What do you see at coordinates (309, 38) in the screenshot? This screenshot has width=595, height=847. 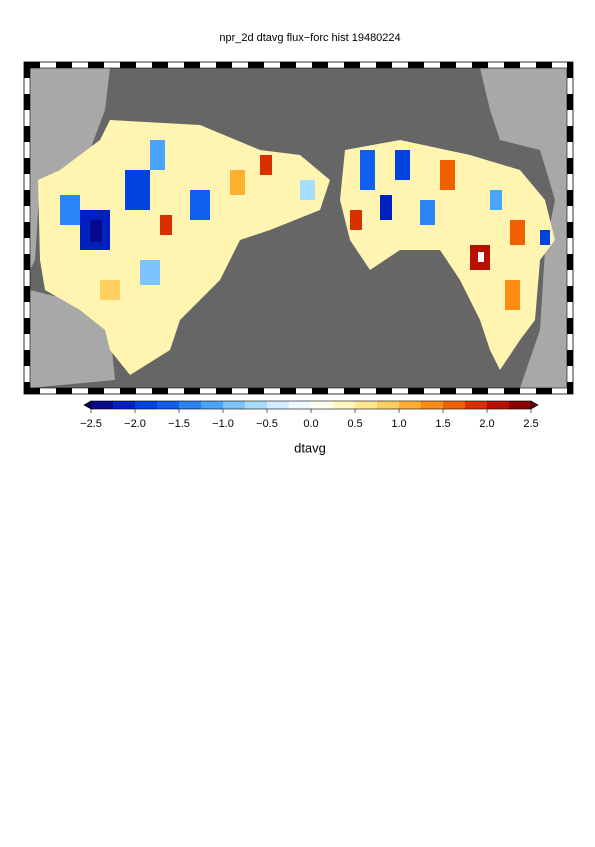 I see `map-title: npr_2d dtavg flux−forc hist 19480224` at bounding box center [309, 38].